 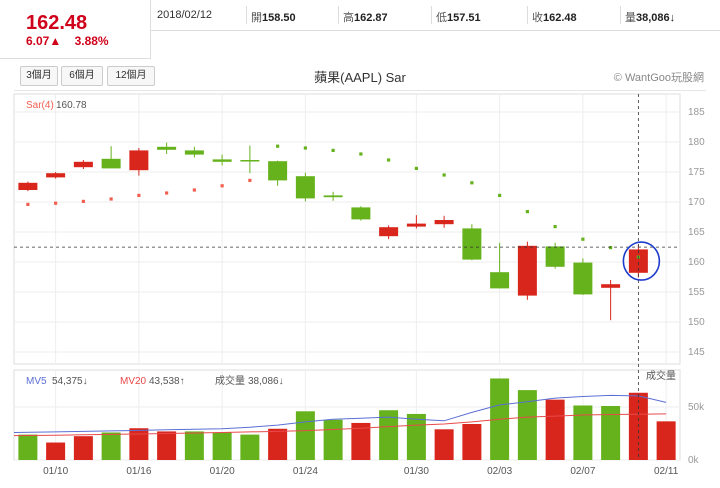 I want to click on price-y-tick: 170, so click(x=696, y=202).